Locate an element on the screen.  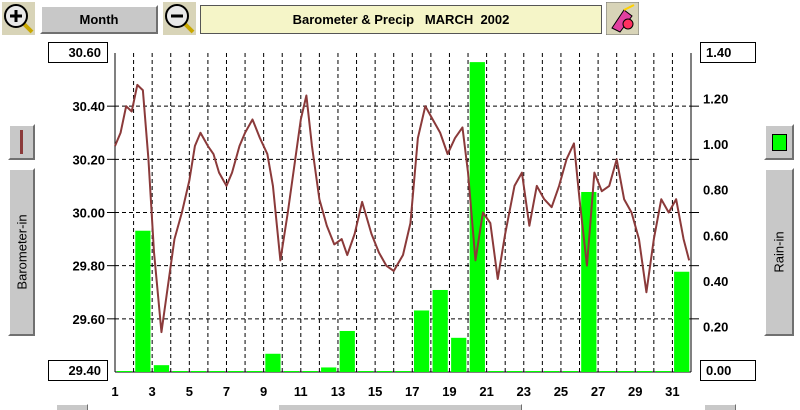
rain-axis-label-button: Rain-in is located at coordinates (779, 252).